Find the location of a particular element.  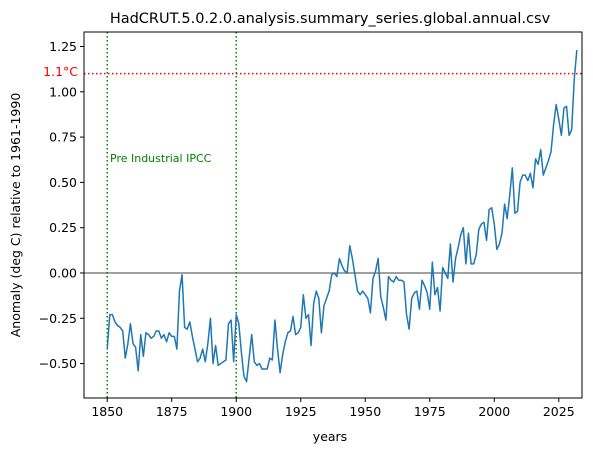

x-tick-label: 1850 is located at coordinates (107, 411).